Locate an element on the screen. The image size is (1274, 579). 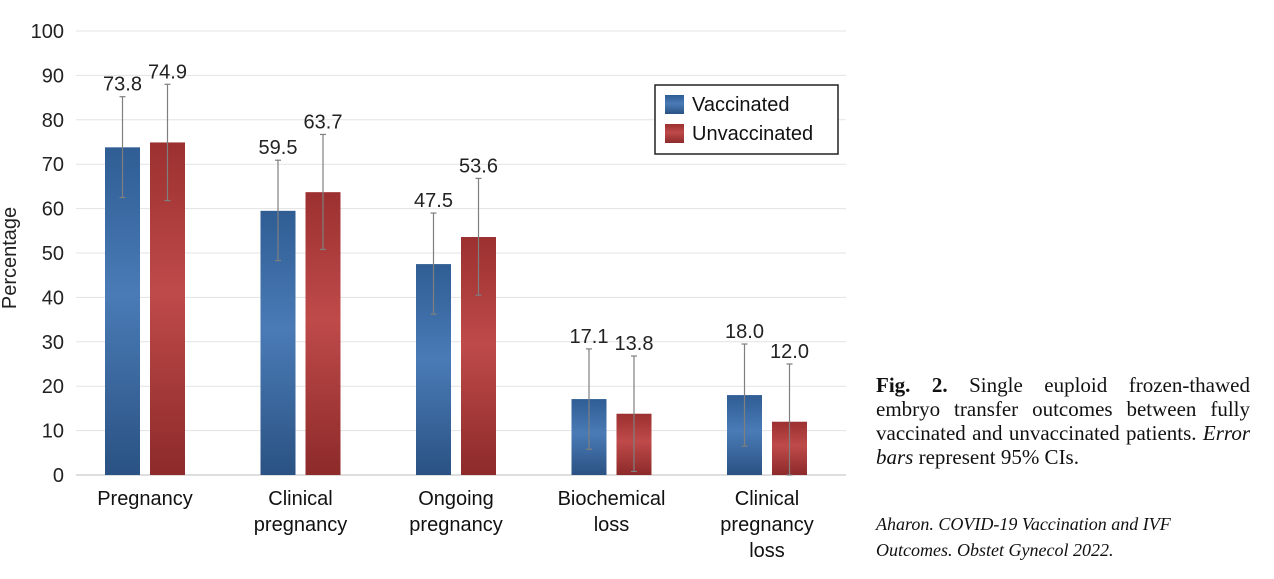
legend-label-unvaccinated: Unvaccinated is located at coordinates (752, 134).